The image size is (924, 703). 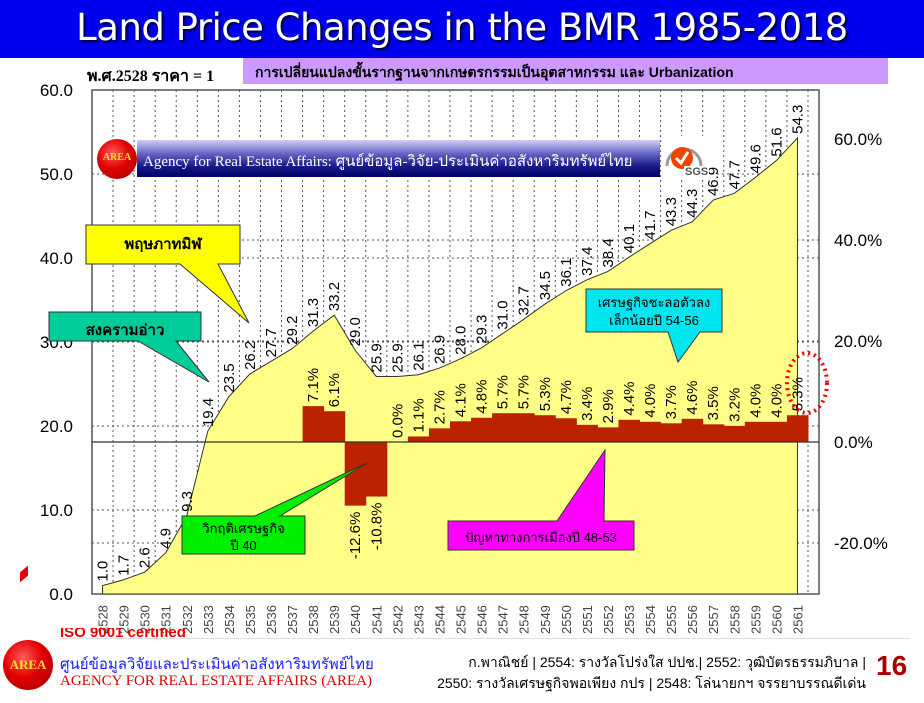 I want to click on price-label: 31.3, so click(x=313, y=312).